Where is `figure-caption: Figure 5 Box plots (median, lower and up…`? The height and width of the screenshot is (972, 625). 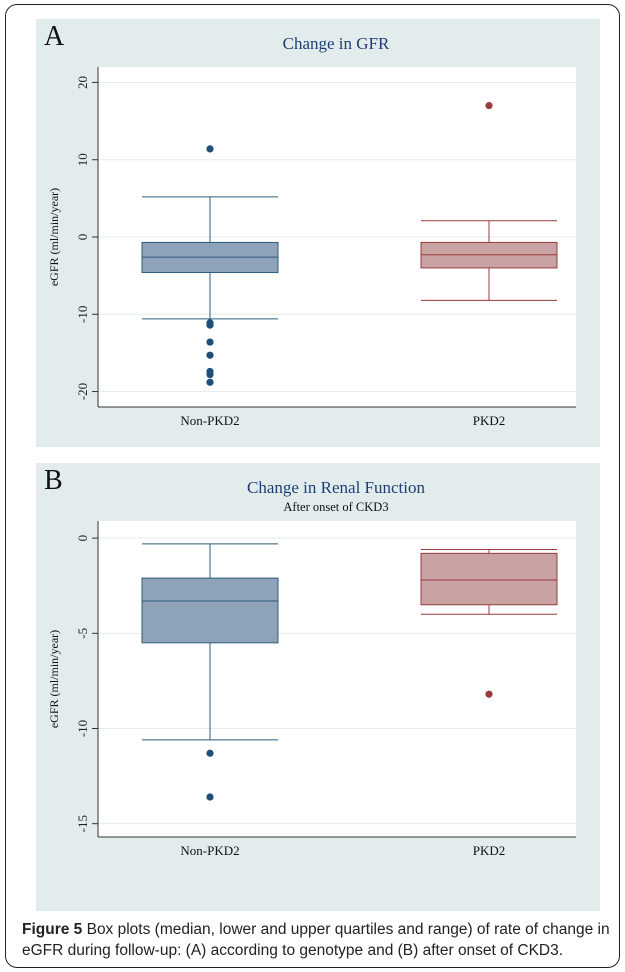 figure-caption: Figure 5 Box plots (median, lower and up… is located at coordinates (320, 940).